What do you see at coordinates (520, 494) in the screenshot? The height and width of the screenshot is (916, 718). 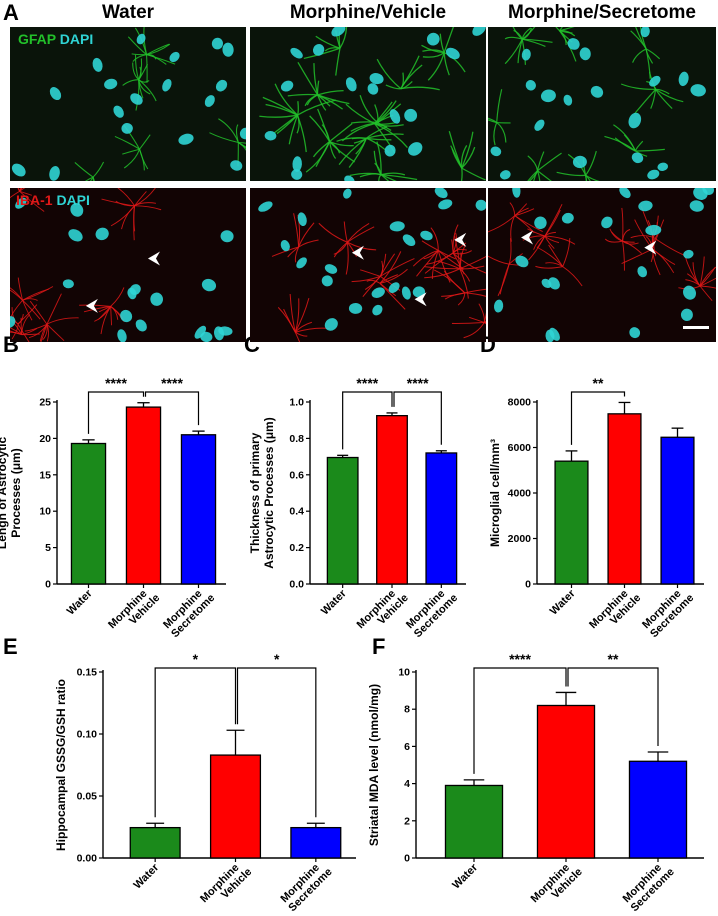 I see `y-tick-label: 4000` at bounding box center [520, 494].